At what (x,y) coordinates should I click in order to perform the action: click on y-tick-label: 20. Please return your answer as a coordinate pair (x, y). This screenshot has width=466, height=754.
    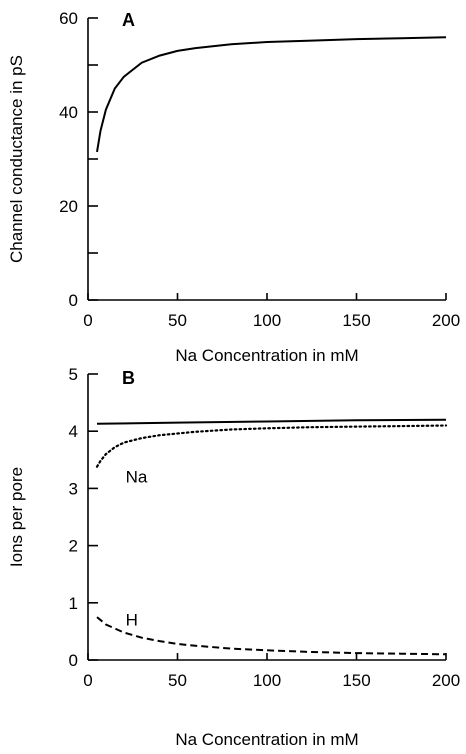
    Looking at the image, I should click on (68, 206).